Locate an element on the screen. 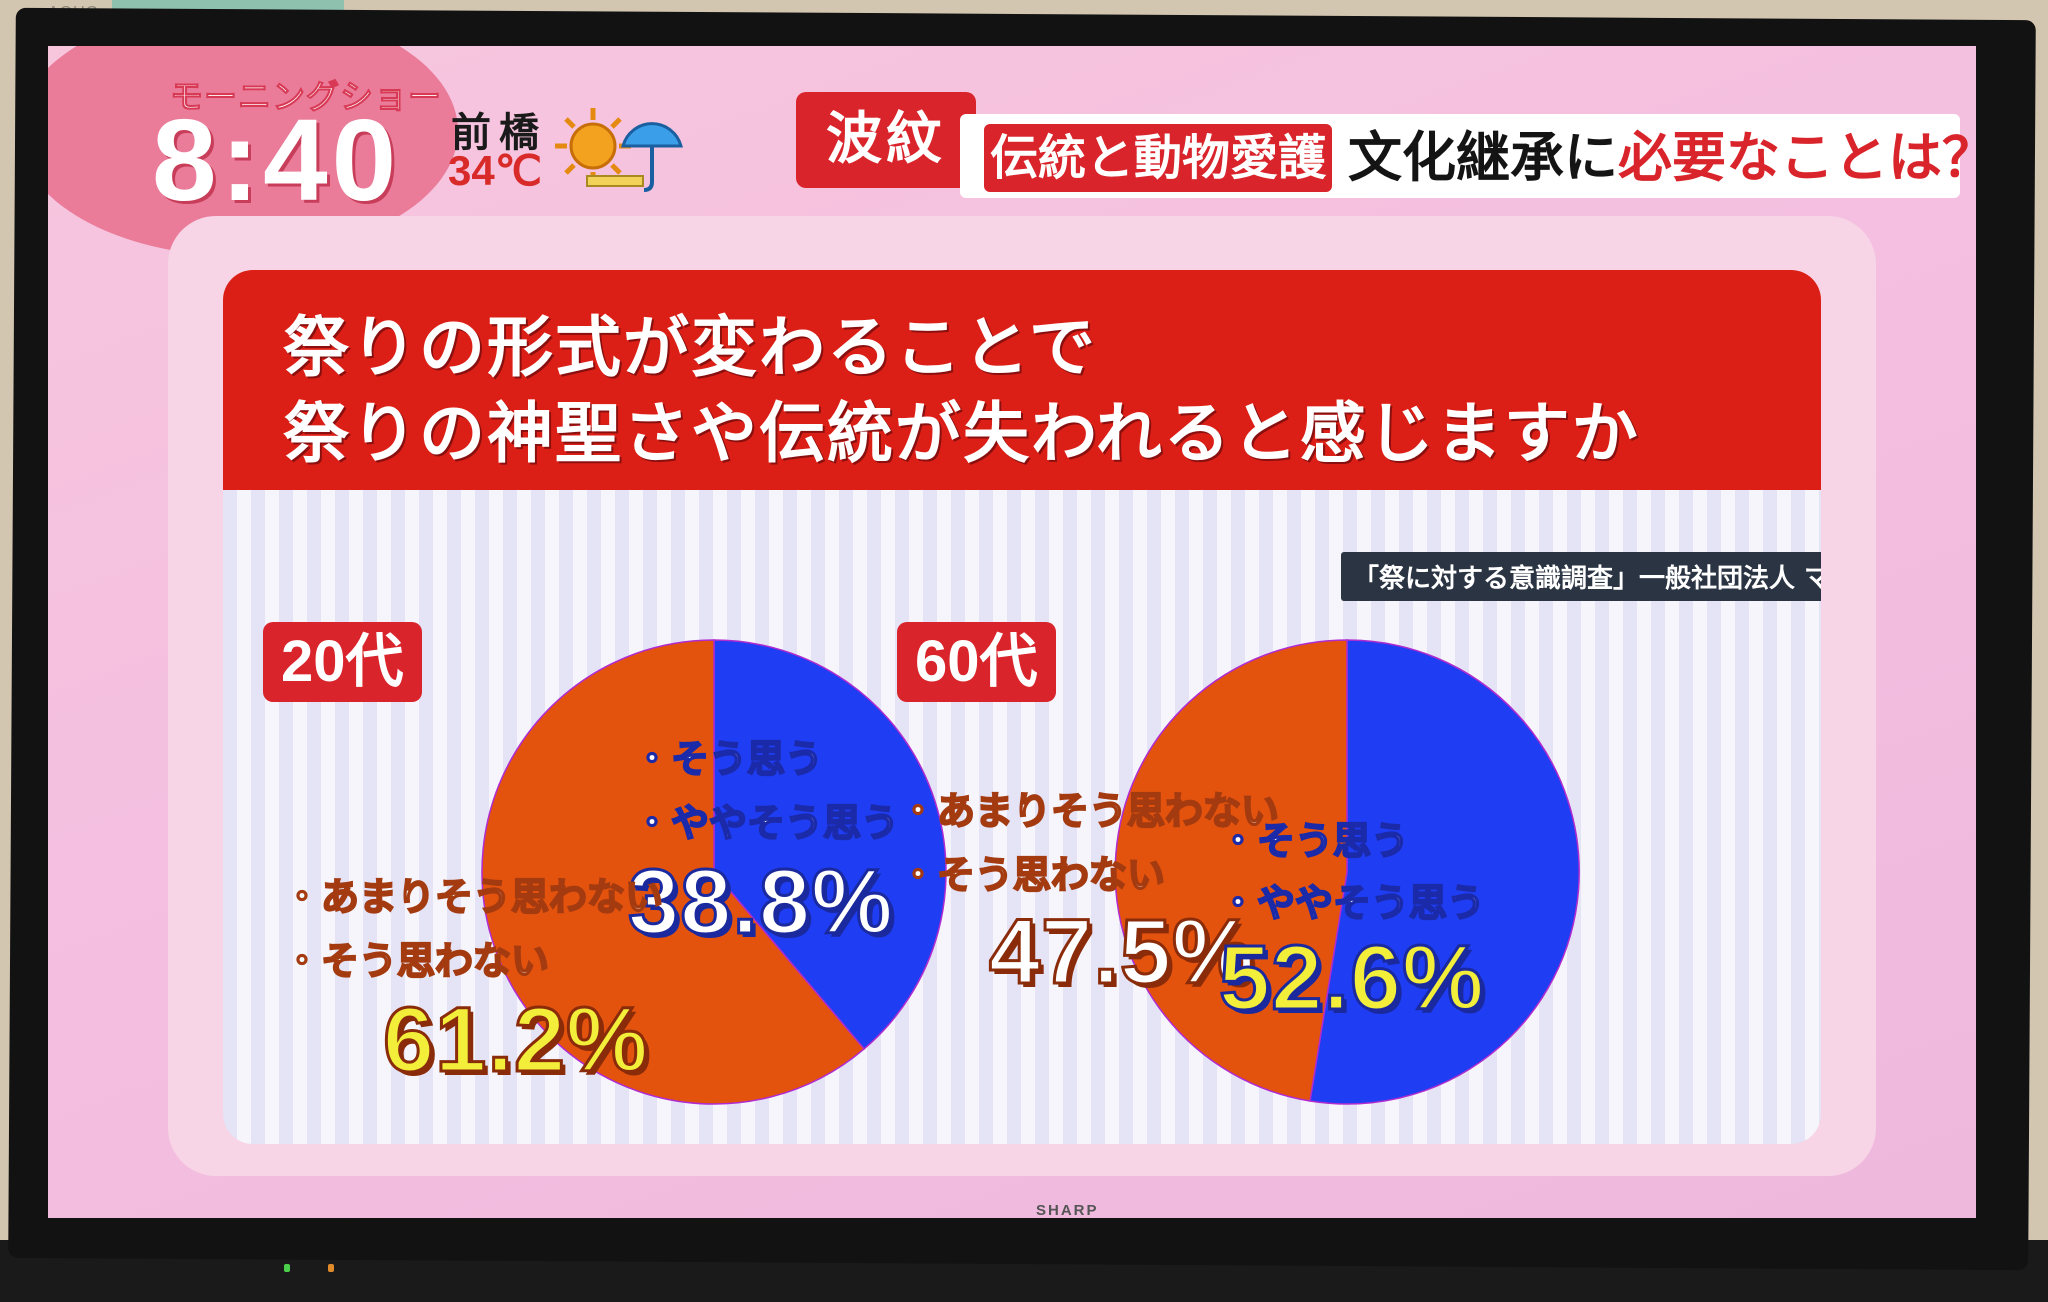 The image size is (2048, 1302). sun-umbrella-icon is located at coordinates (619, 150).